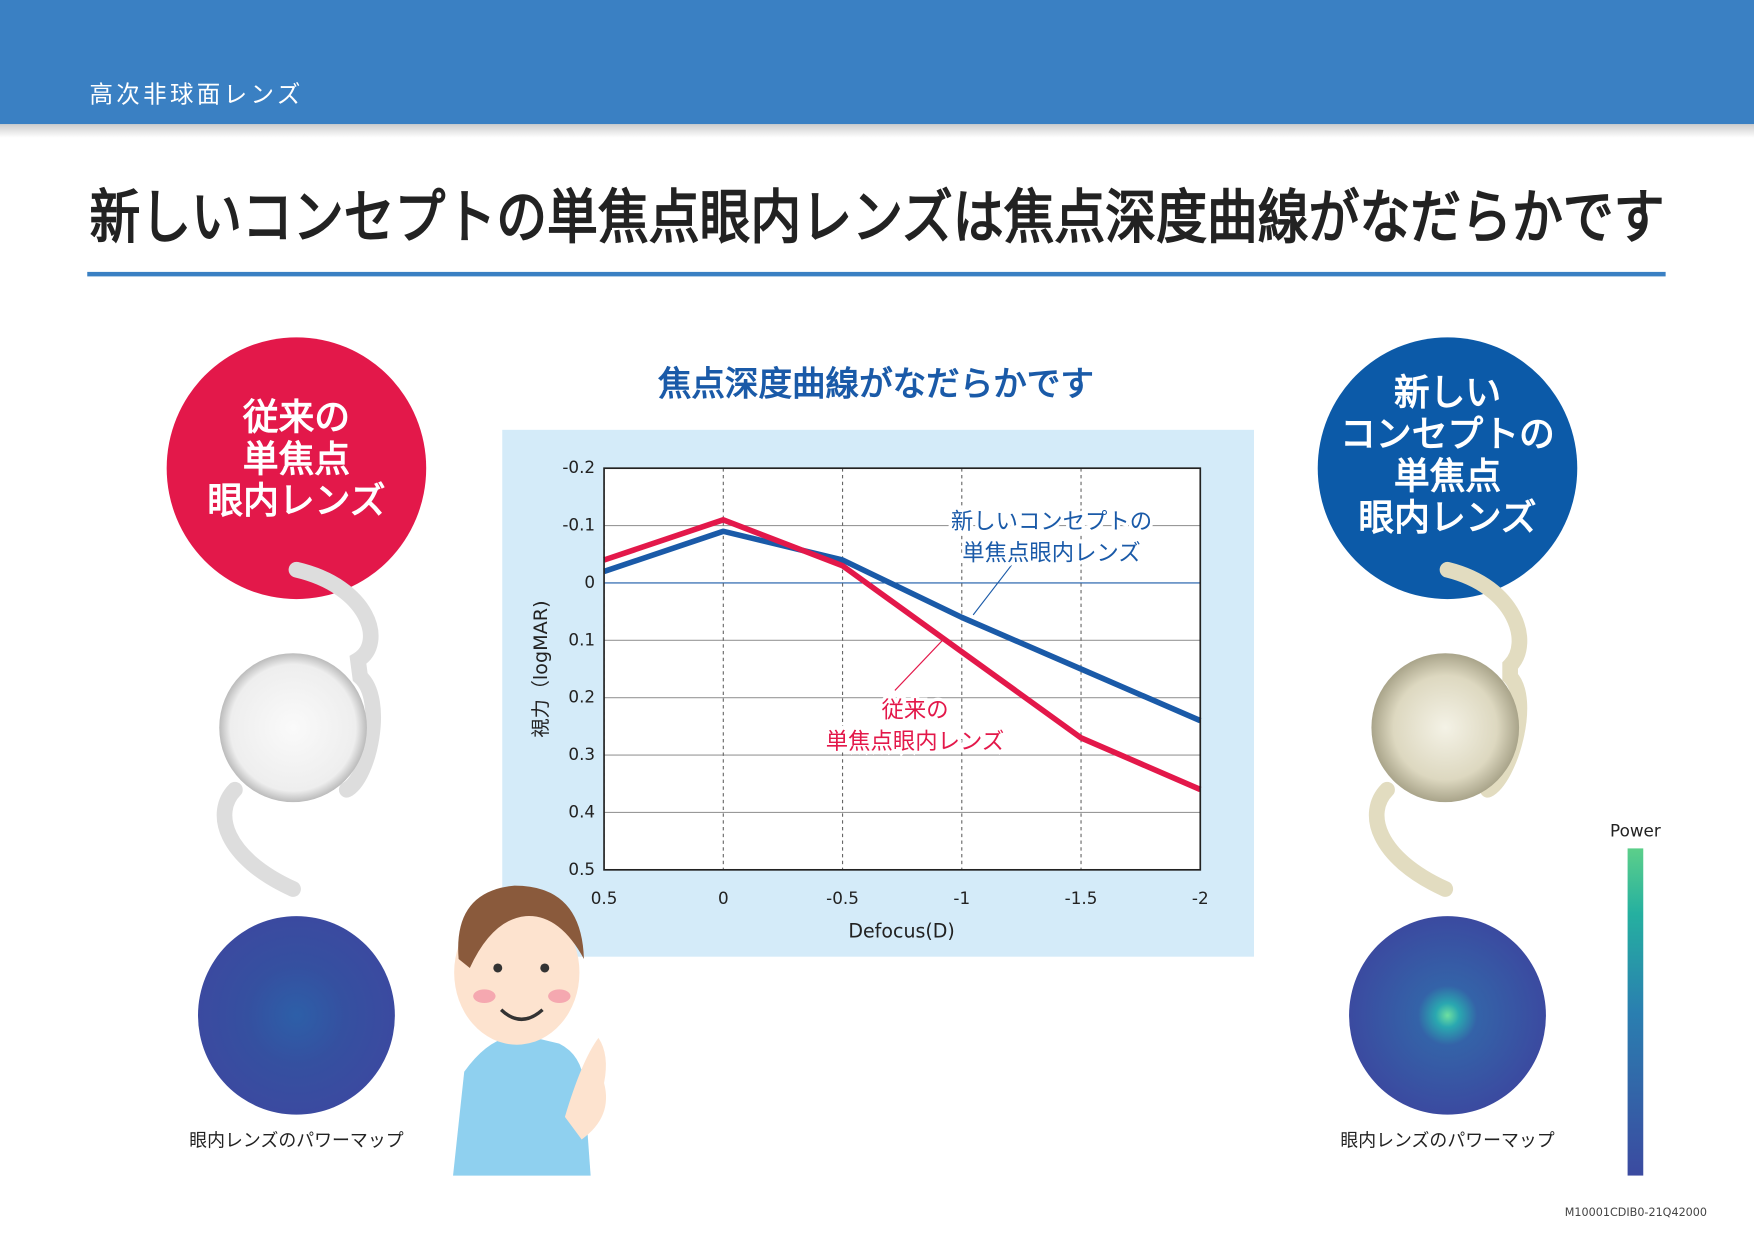 This screenshot has height=1241, width=1754. I want to click on y-tick-label: 0.5, so click(581, 869).